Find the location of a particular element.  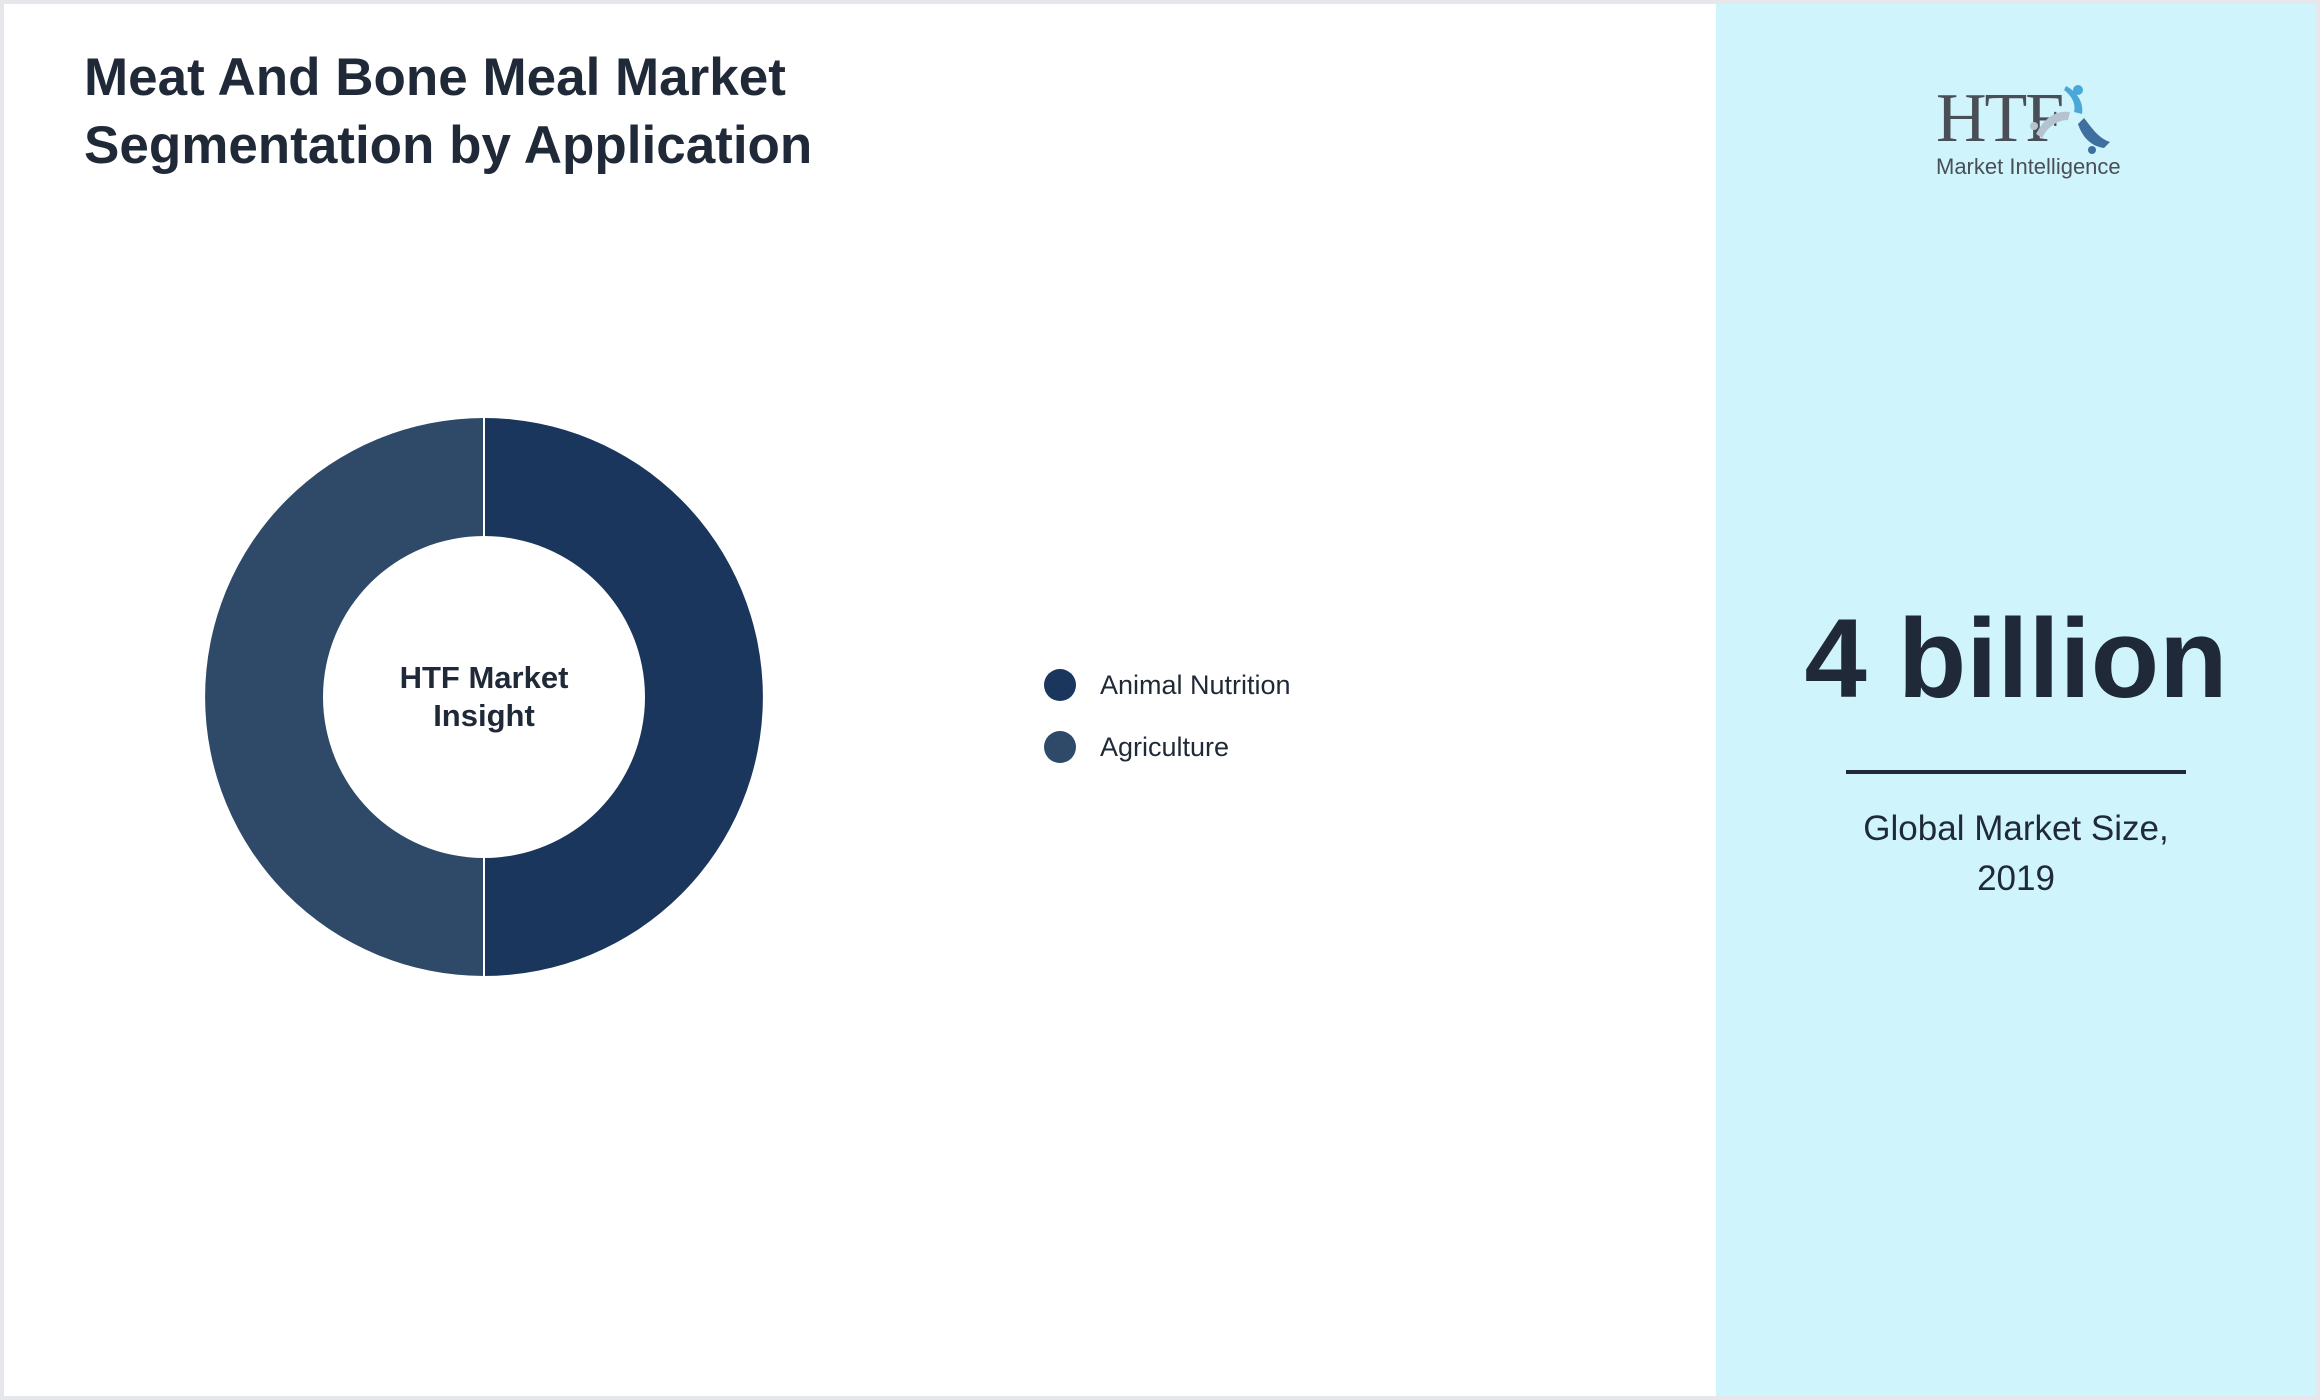

caption-line-2: 2019 is located at coordinates (2016, 878).